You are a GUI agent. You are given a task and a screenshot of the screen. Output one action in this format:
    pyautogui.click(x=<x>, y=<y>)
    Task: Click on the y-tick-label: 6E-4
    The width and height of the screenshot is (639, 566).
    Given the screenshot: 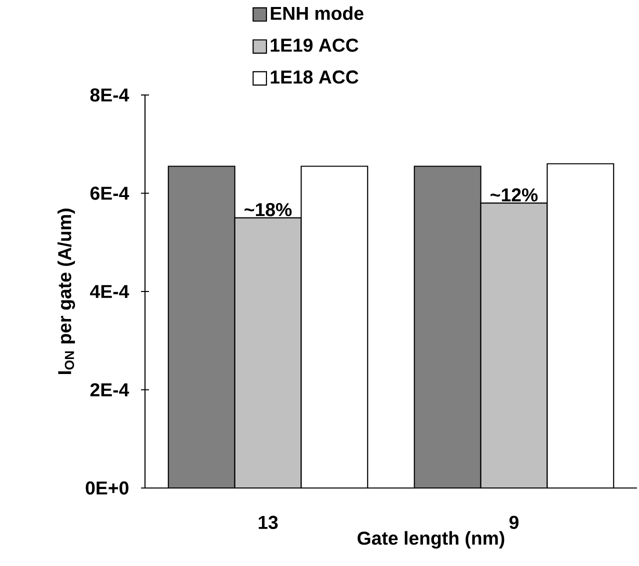 What is the action you would take?
    pyautogui.click(x=110, y=193)
    